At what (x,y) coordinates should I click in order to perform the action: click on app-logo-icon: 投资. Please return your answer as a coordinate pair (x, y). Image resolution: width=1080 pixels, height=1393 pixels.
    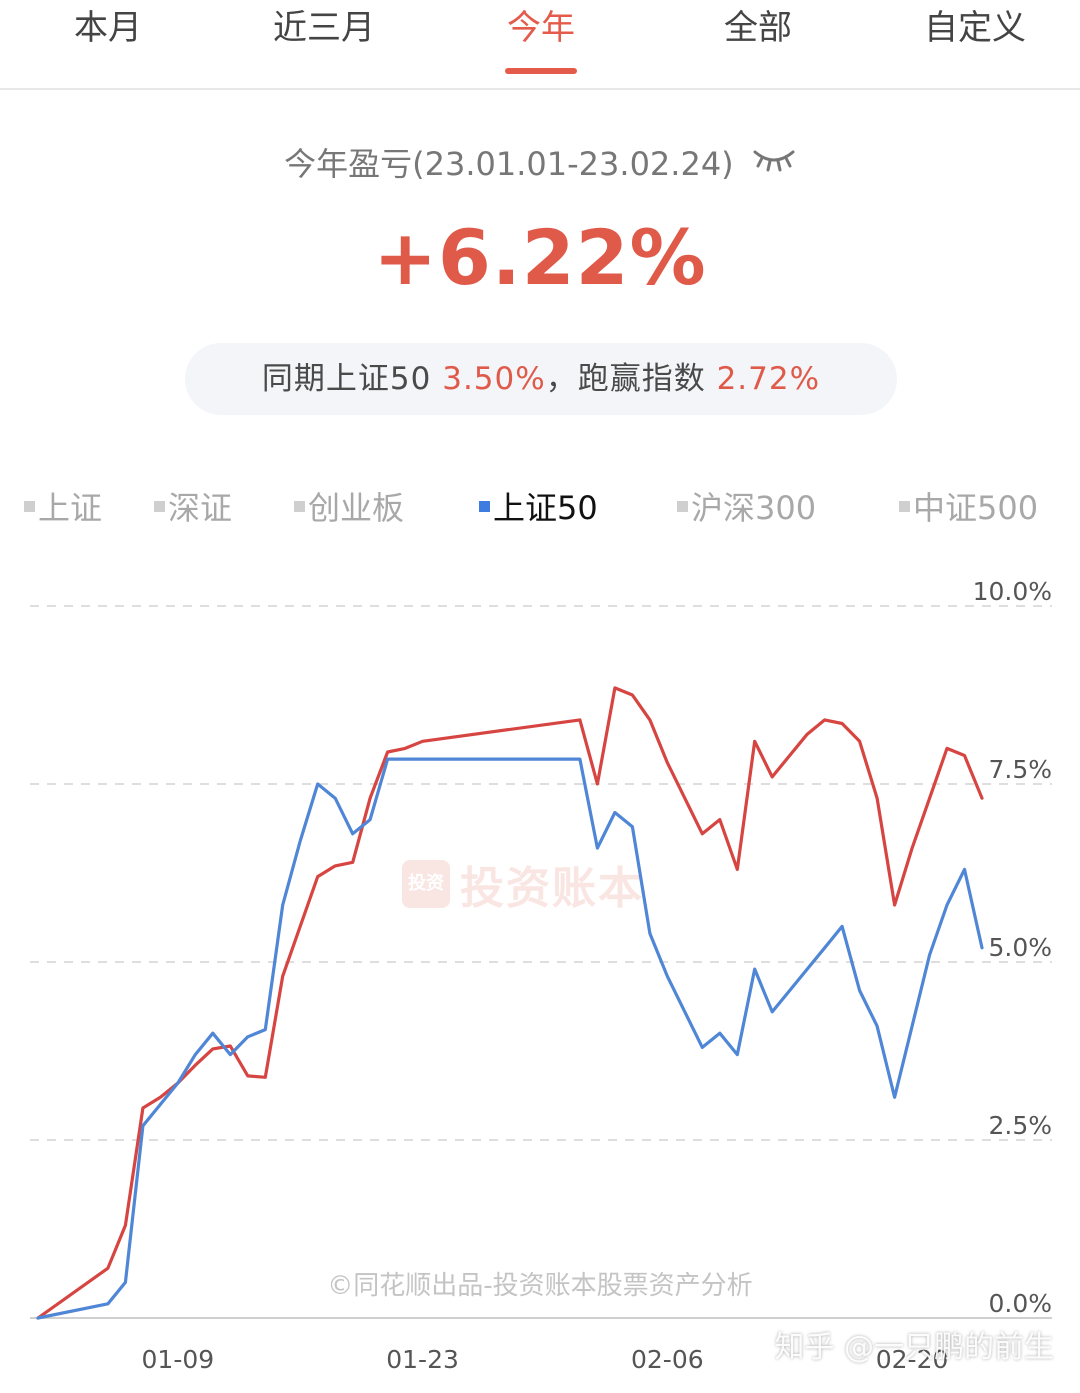
    Looking at the image, I should click on (426, 884).